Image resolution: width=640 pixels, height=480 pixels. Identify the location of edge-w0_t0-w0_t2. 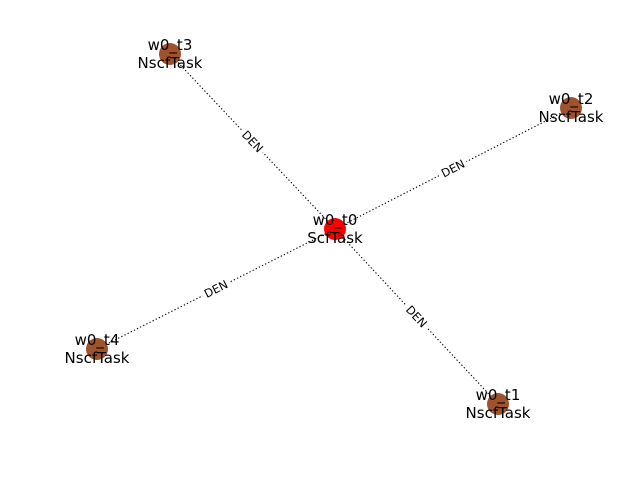
(453, 168).